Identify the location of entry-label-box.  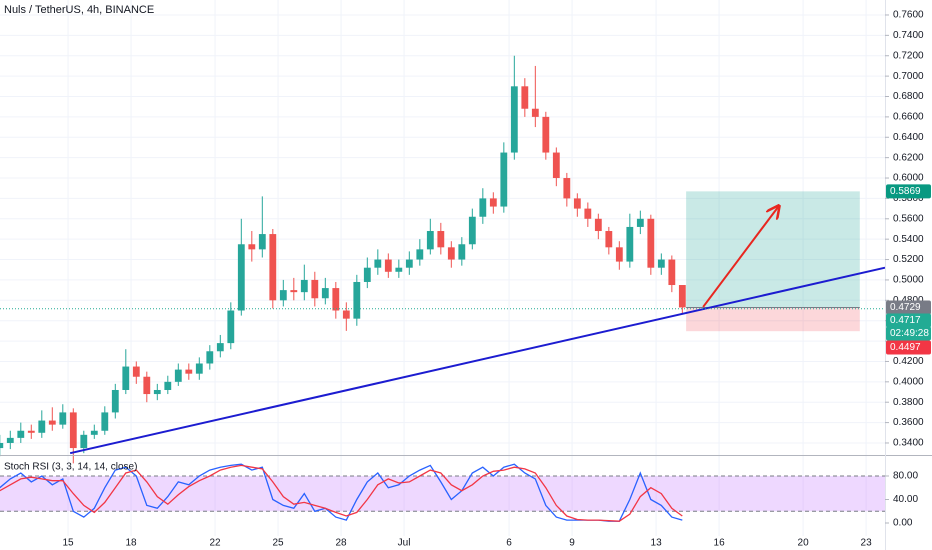
(908, 307).